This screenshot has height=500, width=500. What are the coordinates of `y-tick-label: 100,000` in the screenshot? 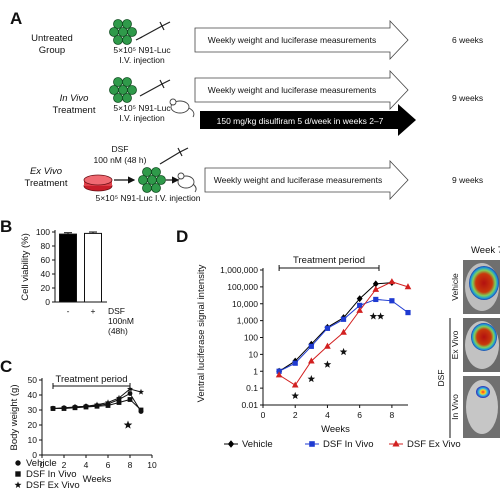 It's located at (242, 287).